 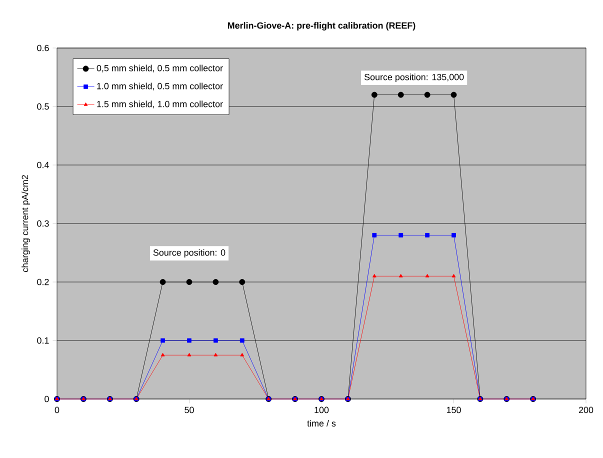 What do you see at coordinates (160, 86) in the screenshot?
I see `legend-label: 1.0 mm shield, 0.5 mm collector` at bounding box center [160, 86].